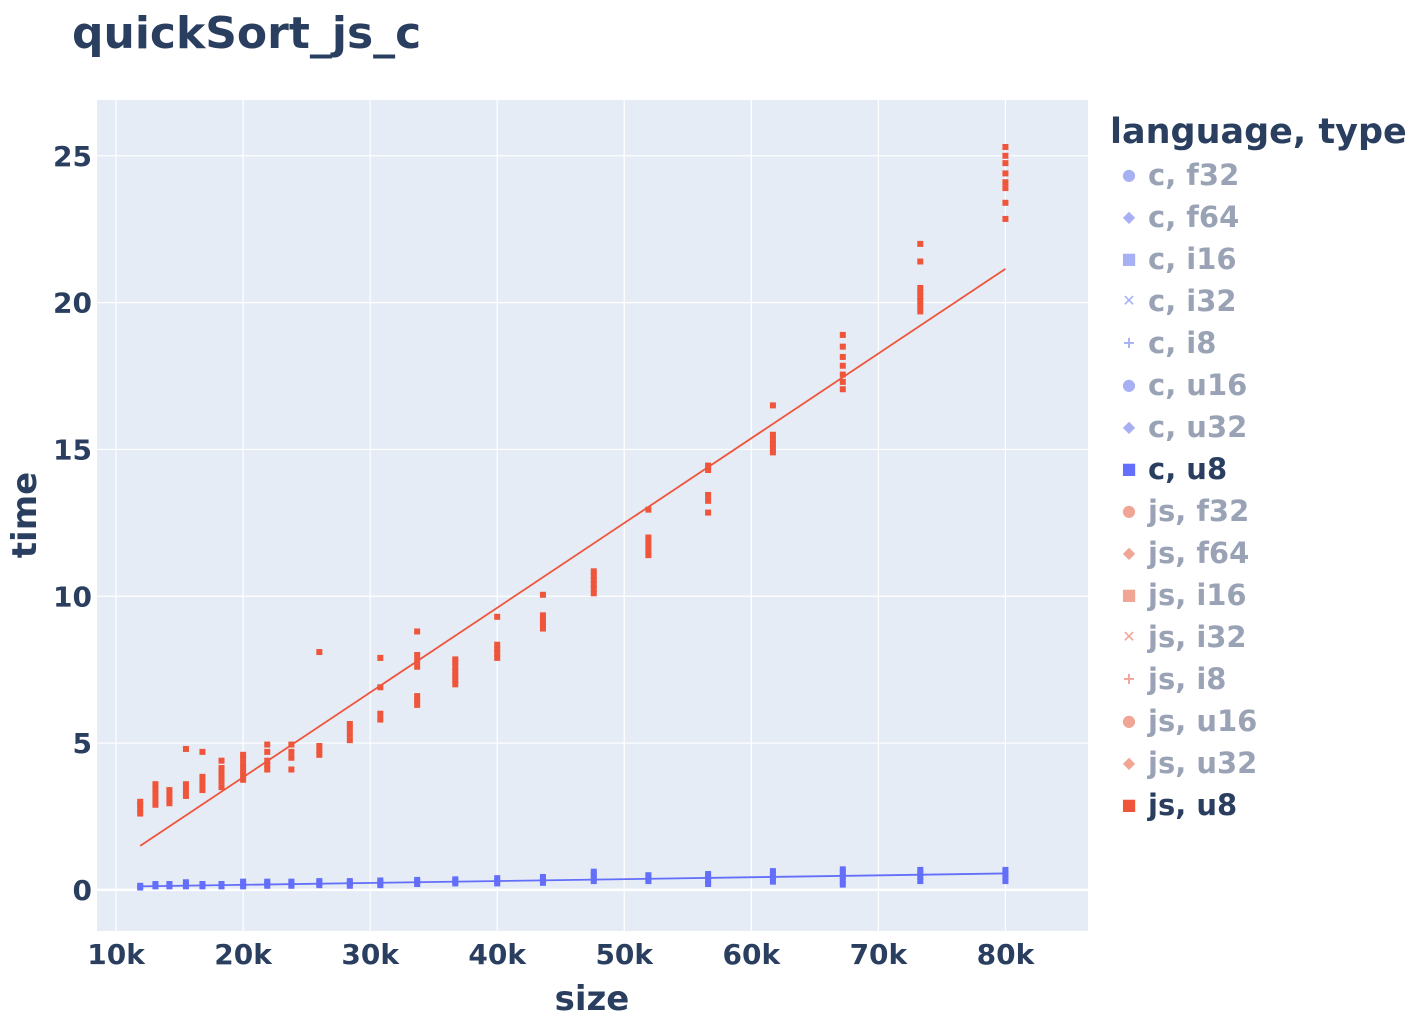  What do you see at coordinates (1265, 679) in the screenshot?
I see `legend-item: + js, i8` at bounding box center [1265, 679].